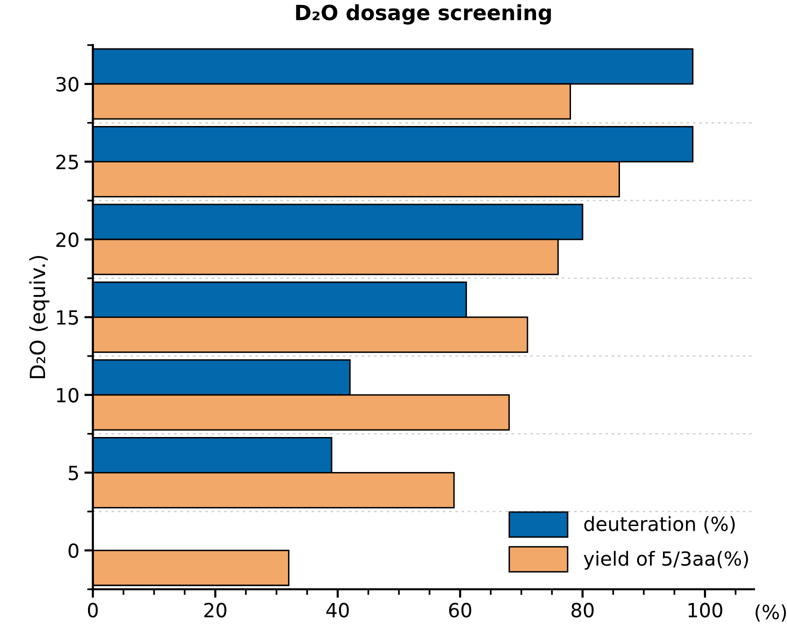  Describe the element at coordinates (705, 610) in the screenshot. I see `x-tick-label: 100` at that location.